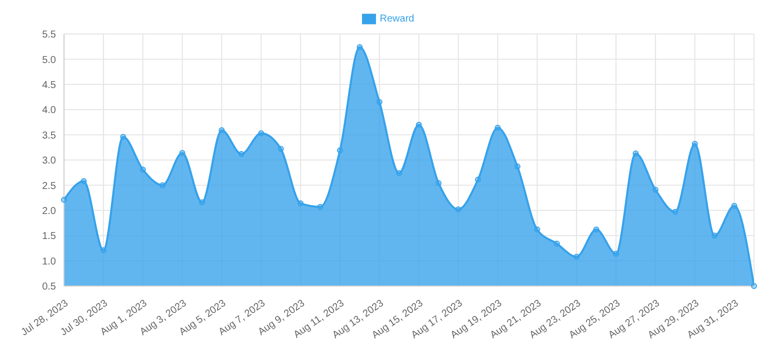  What do you see at coordinates (49, 262) in the screenshot?
I see `y-tick-label: 1.0` at bounding box center [49, 262].